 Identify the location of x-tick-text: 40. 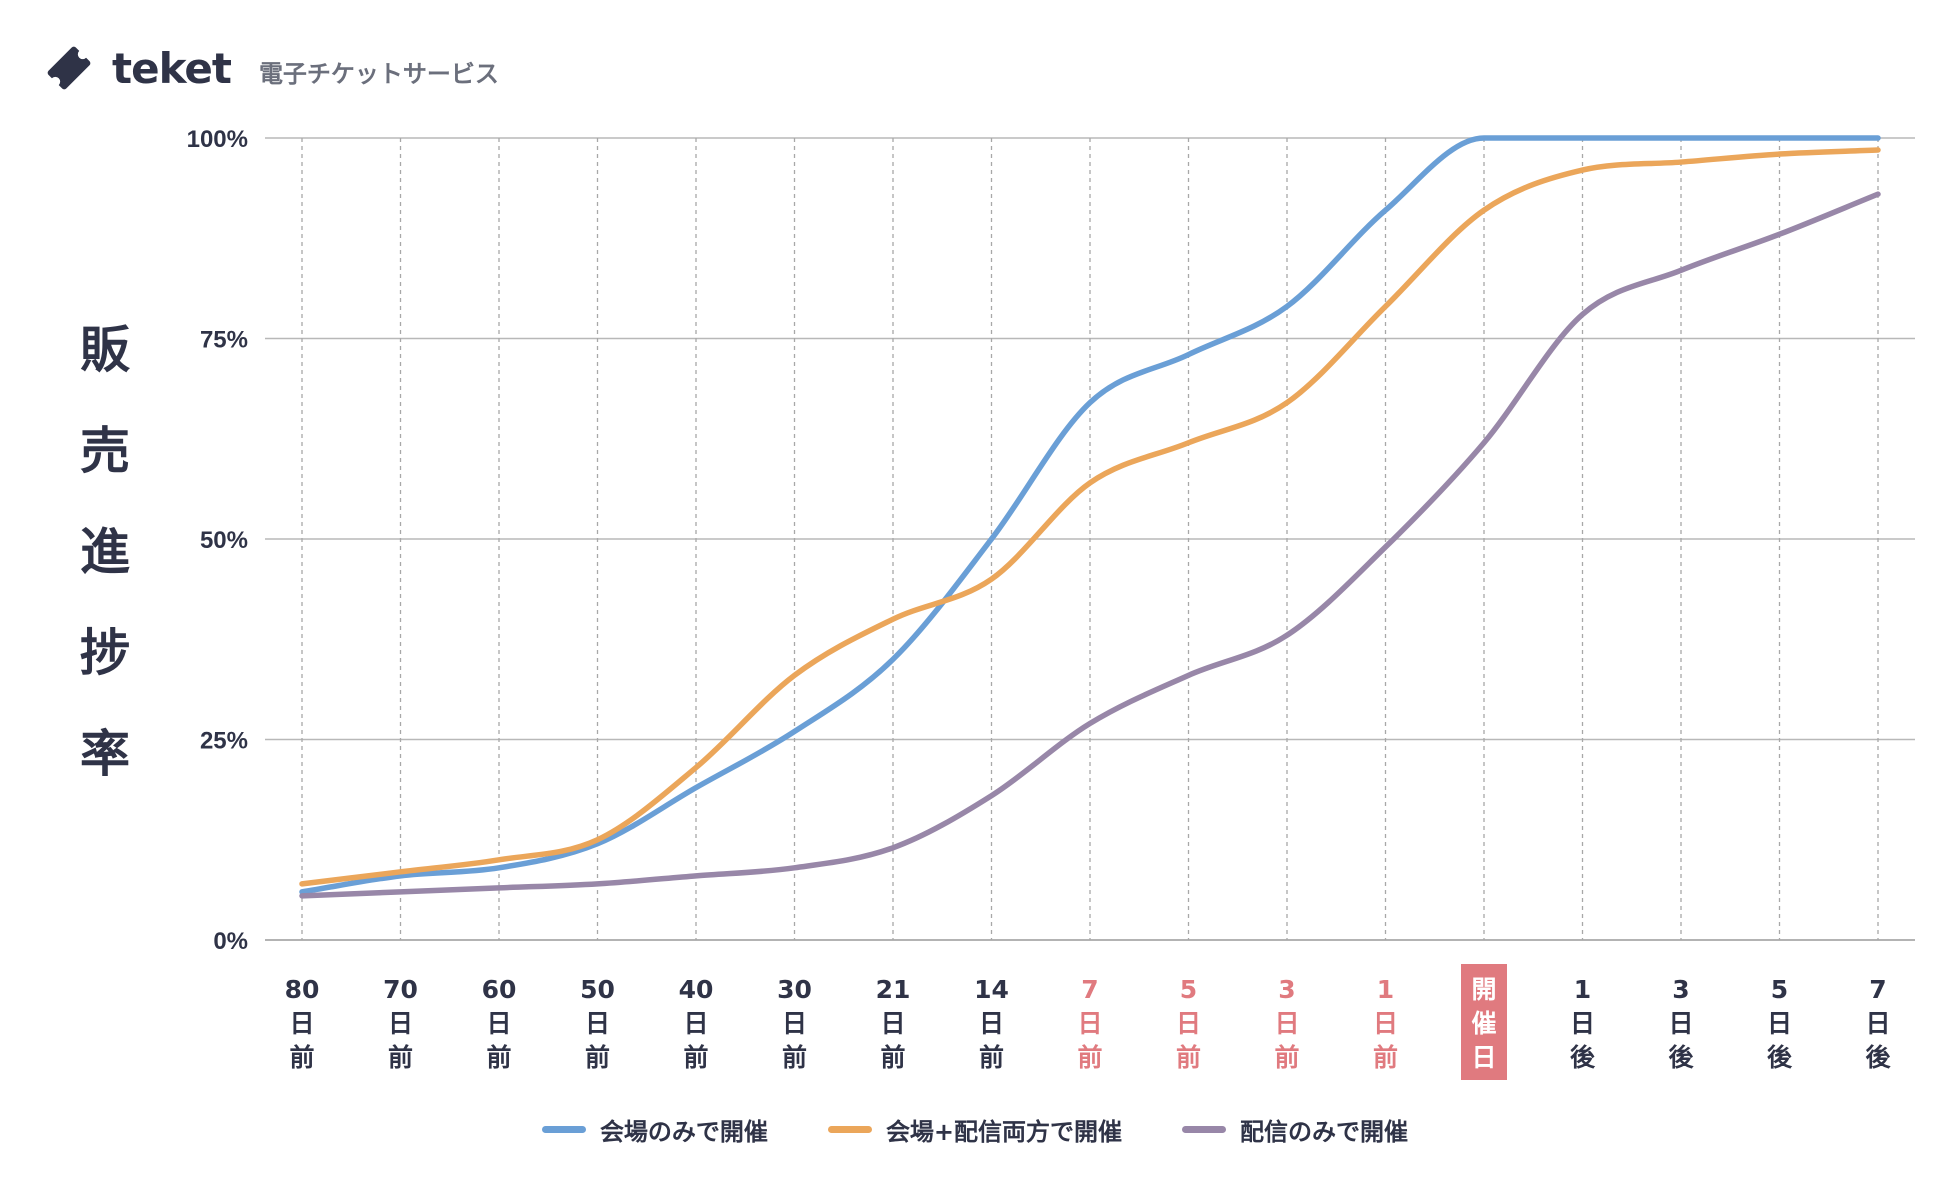
(696, 989).